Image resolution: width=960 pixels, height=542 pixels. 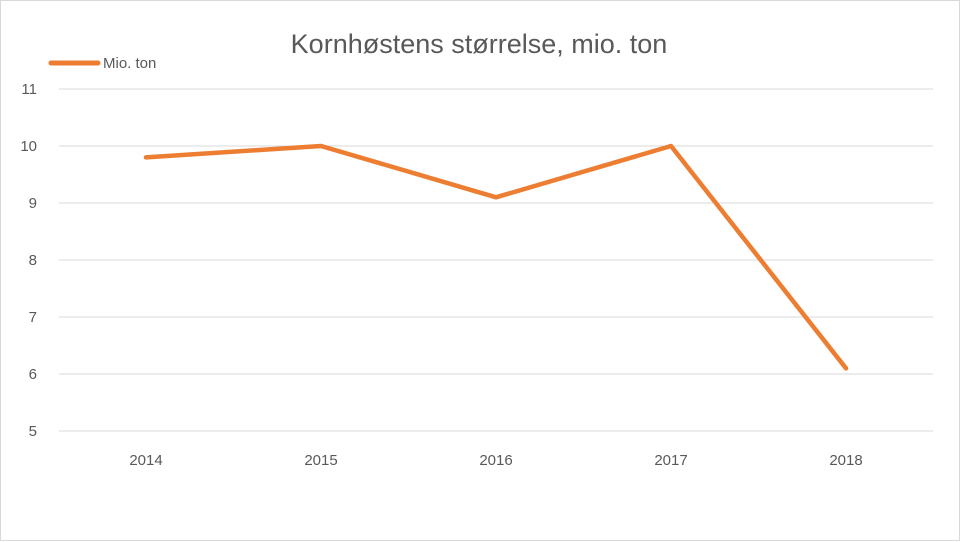 I want to click on y-tick-label: 7, so click(x=33, y=317).